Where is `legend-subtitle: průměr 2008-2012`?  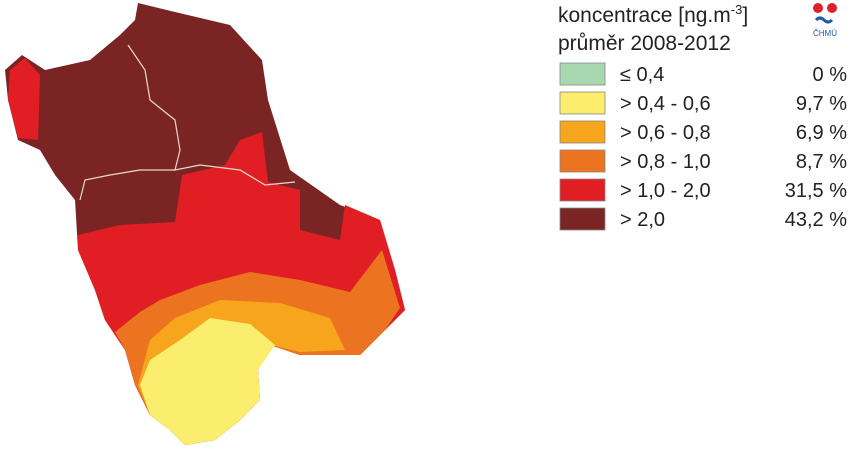
legend-subtitle: průměr 2008-2012 is located at coordinates (644, 43).